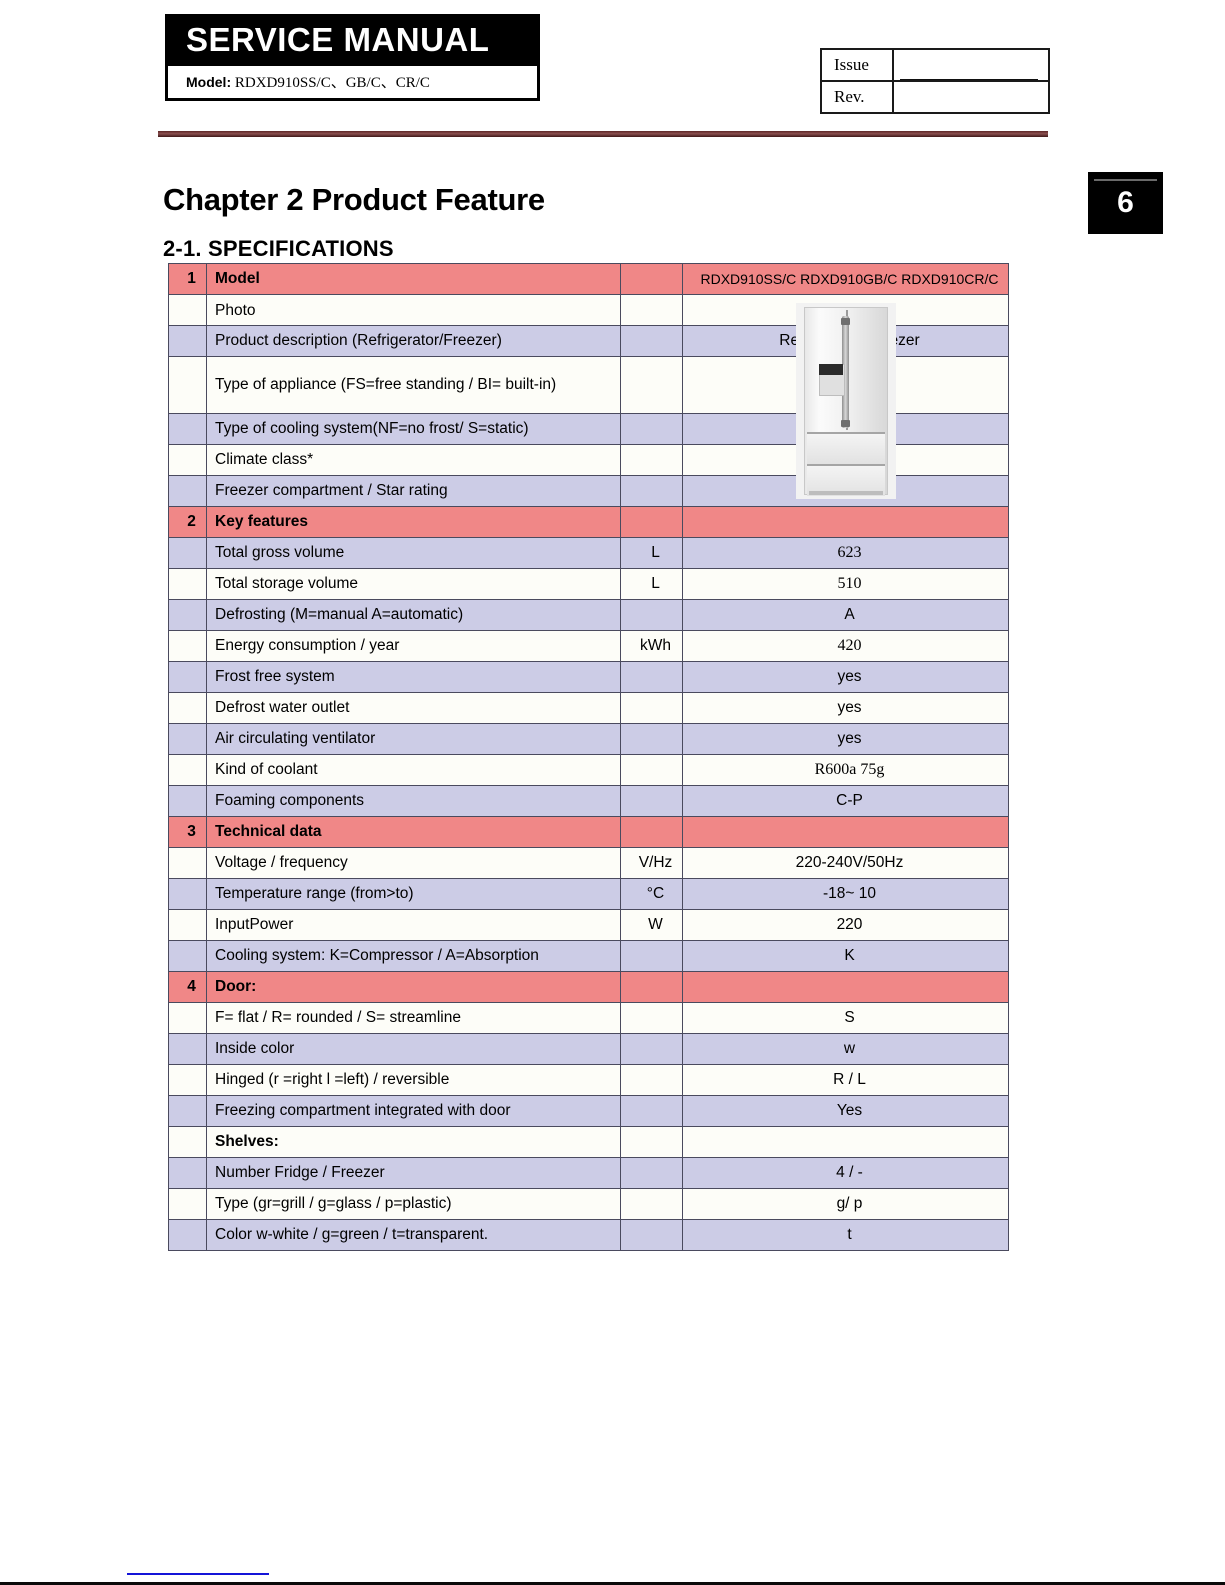  What do you see at coordinates (588, 770) in the screenshot?
I see `table-row: Kind of coolant R600a 75g` at bounding box center [588, 770].